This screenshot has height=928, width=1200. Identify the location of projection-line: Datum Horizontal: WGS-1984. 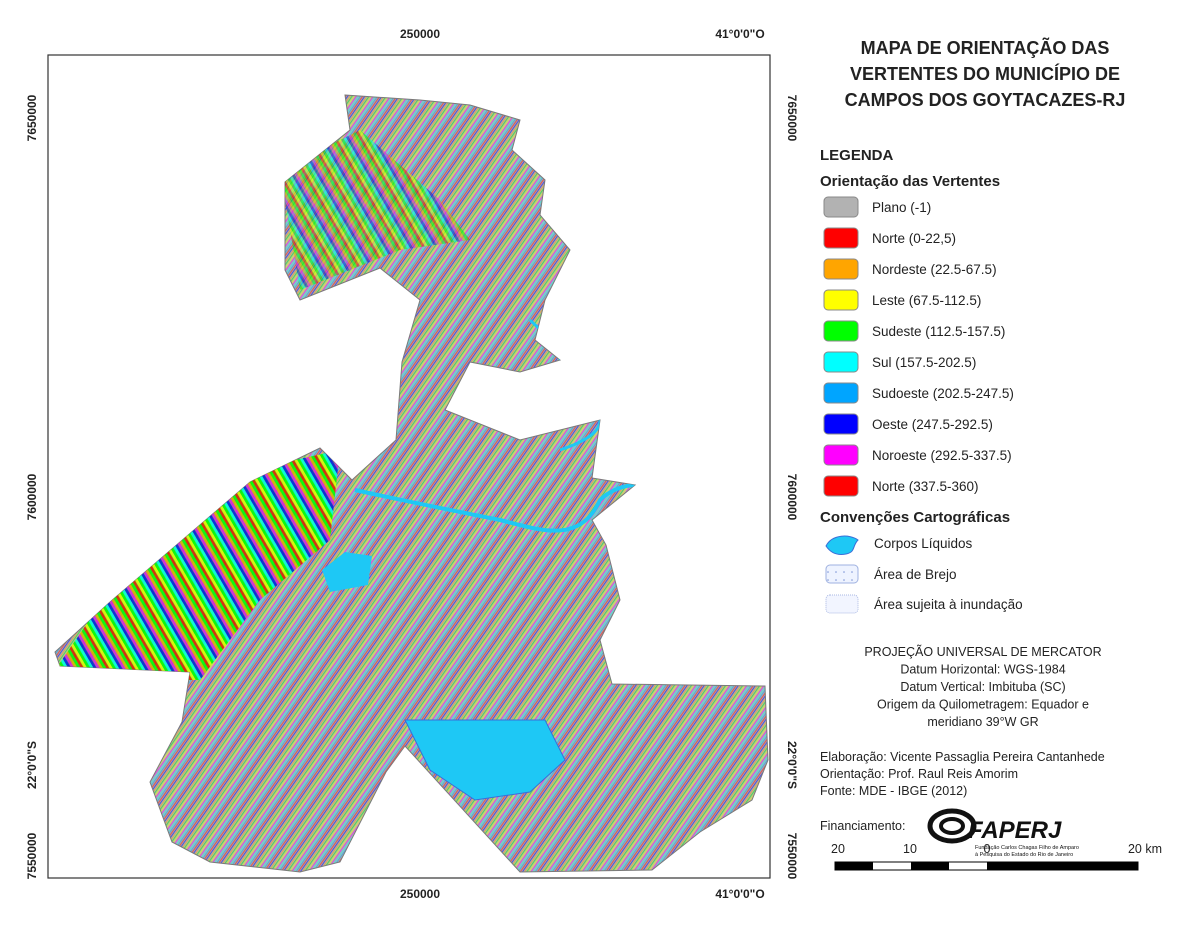
(982, 670).